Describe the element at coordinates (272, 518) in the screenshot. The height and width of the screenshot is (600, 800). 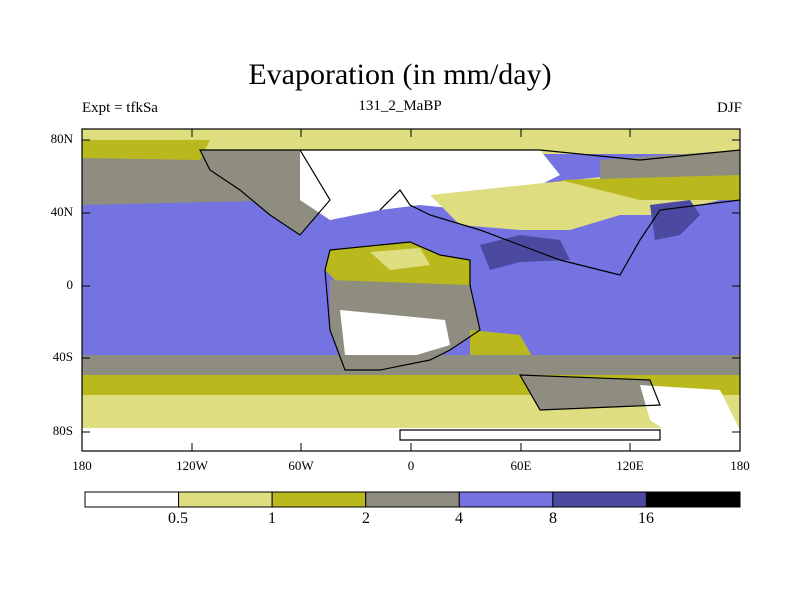
I see `colorbar-label-1: 1` at that location.